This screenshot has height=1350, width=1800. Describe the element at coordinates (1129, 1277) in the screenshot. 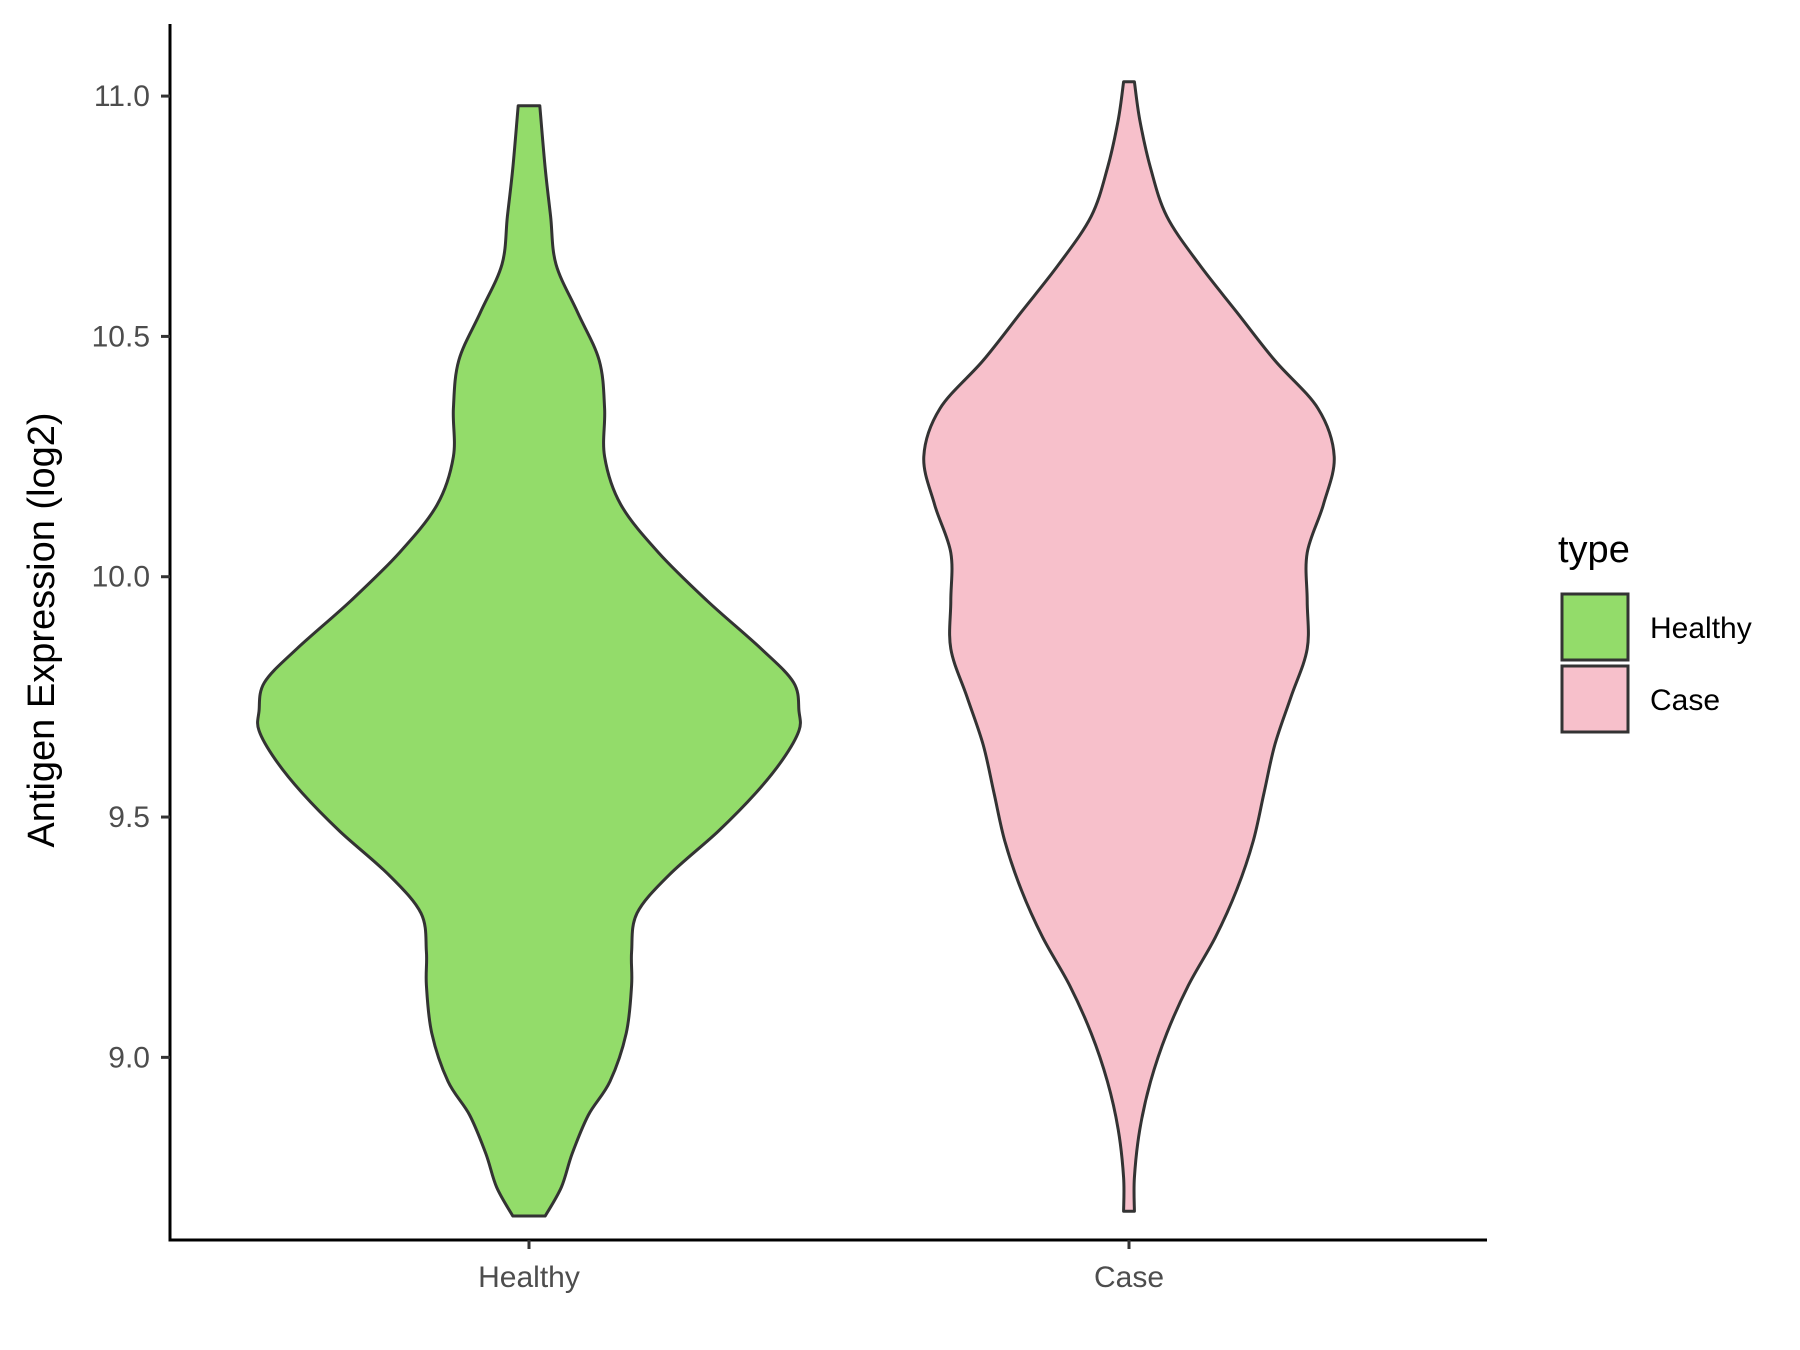

I see `x-tick-label: Case` at that location.